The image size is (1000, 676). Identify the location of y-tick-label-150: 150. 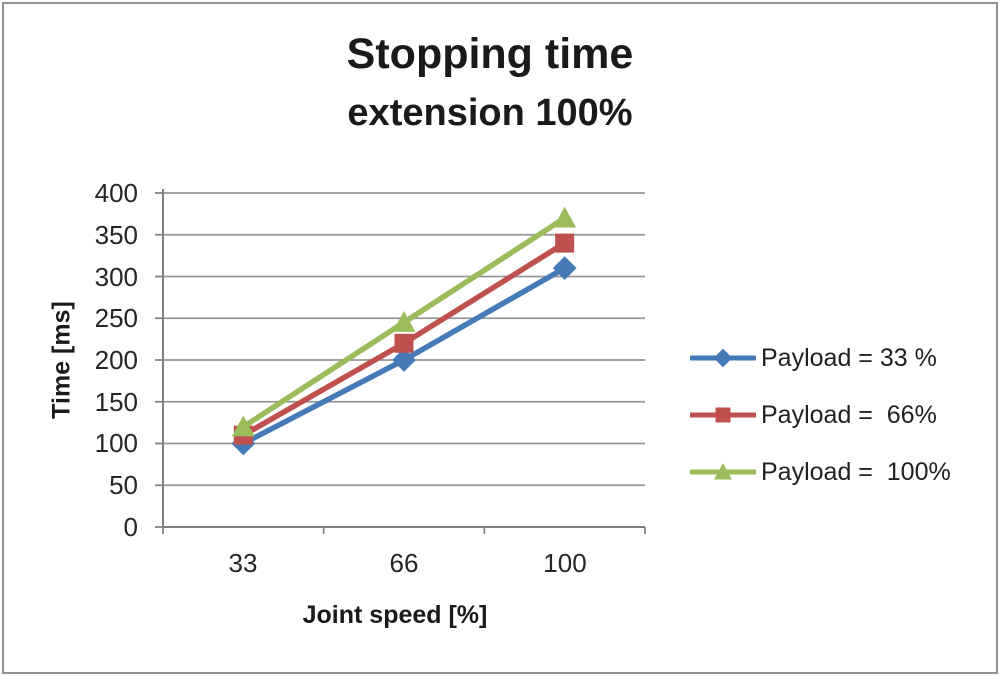
(116, 402).